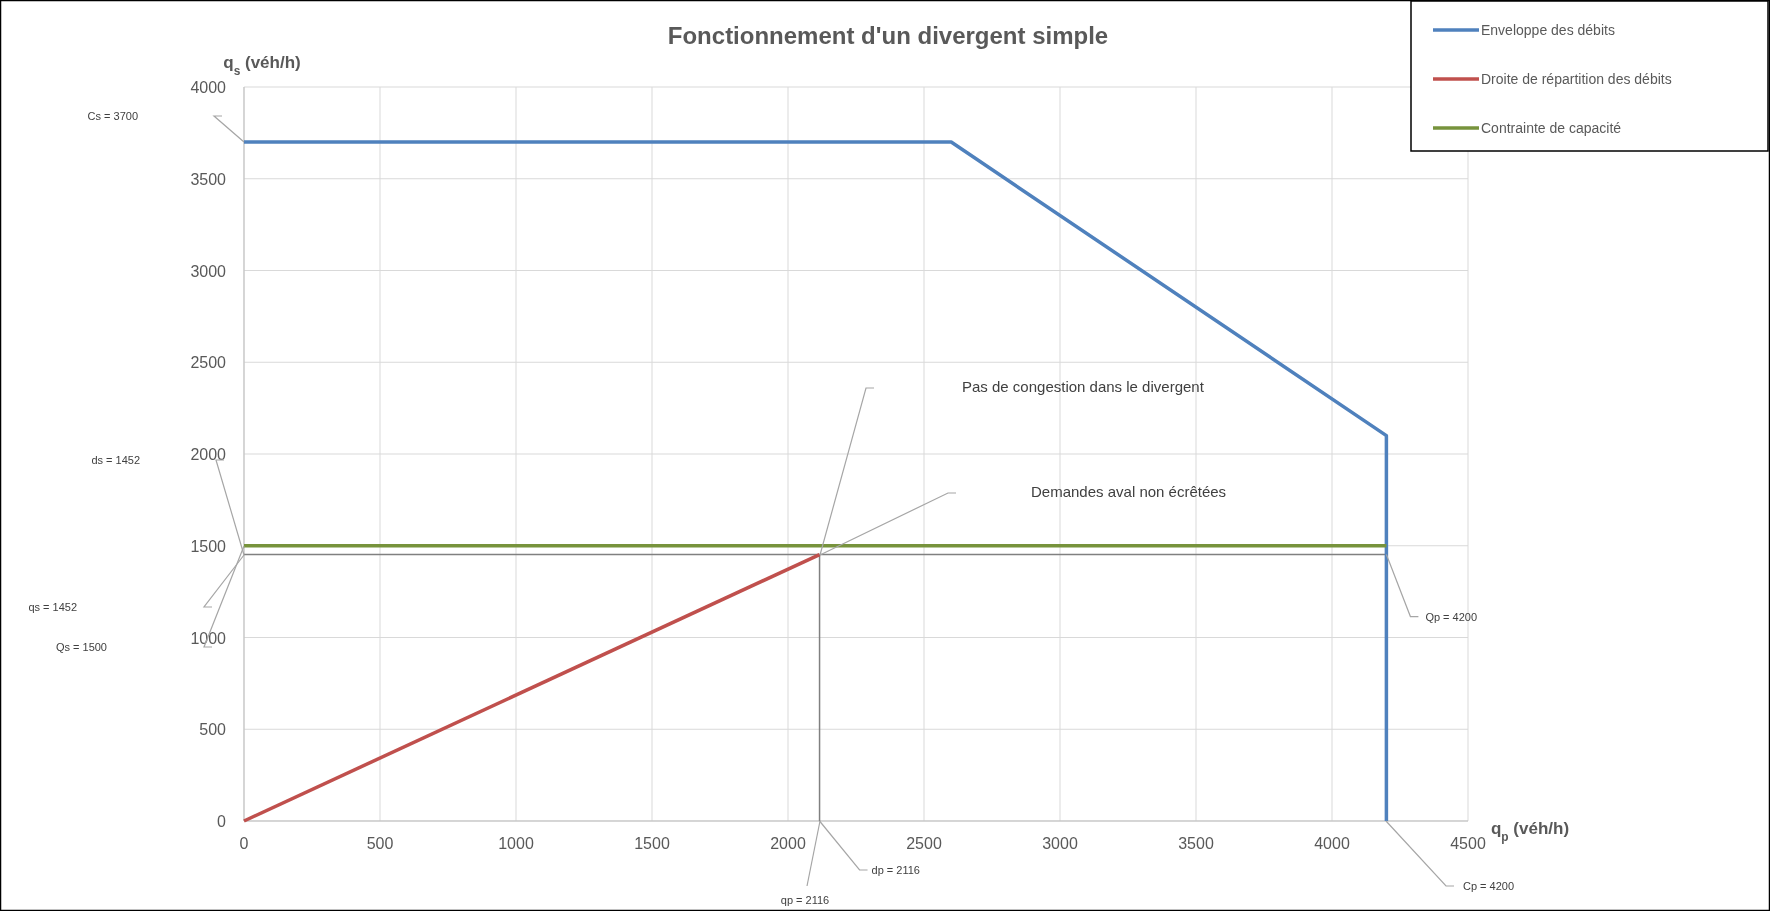  What do you see at coordinates (788, 843) in the screenshot?
I see `x-tick-label: 2000` at bounding box center [788, 843].